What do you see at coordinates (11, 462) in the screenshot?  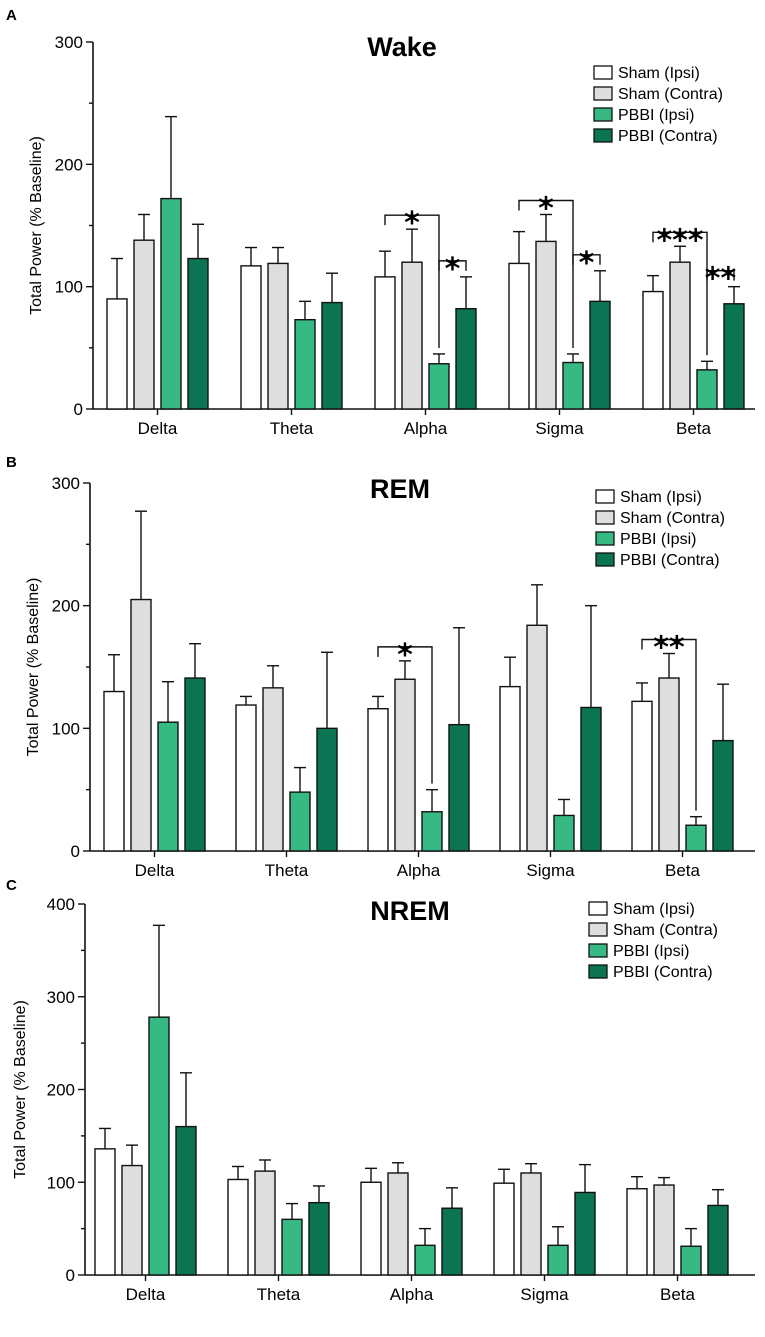 I see `panel-letter: B` at bounding box center [11, 462].